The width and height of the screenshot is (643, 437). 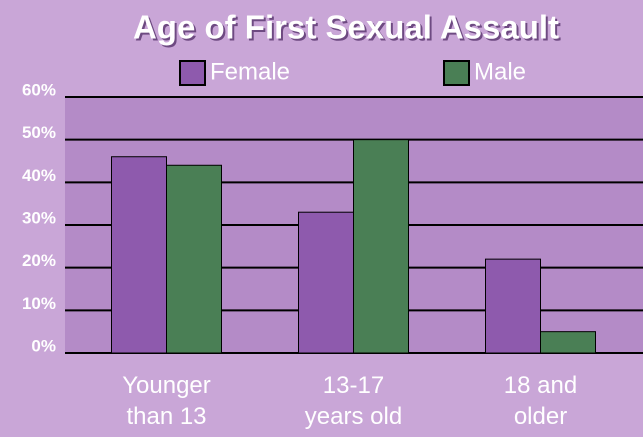 What do you see at coordinates (39, 217) in the screenshot?
I see `y-tick-label: 30%` at bounding box center [39, 217].